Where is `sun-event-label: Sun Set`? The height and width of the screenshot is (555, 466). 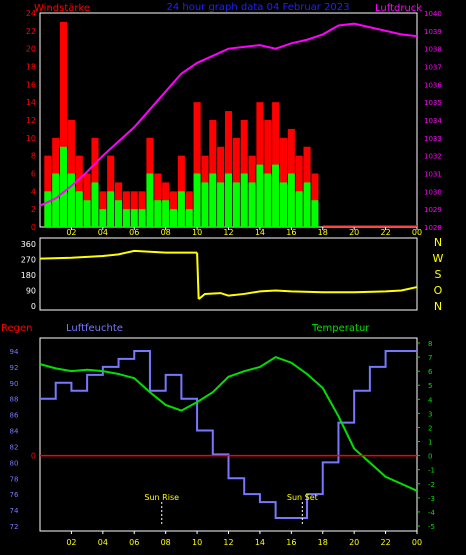 sun-event-label: Sun Set is located at coordinates (302, 497).